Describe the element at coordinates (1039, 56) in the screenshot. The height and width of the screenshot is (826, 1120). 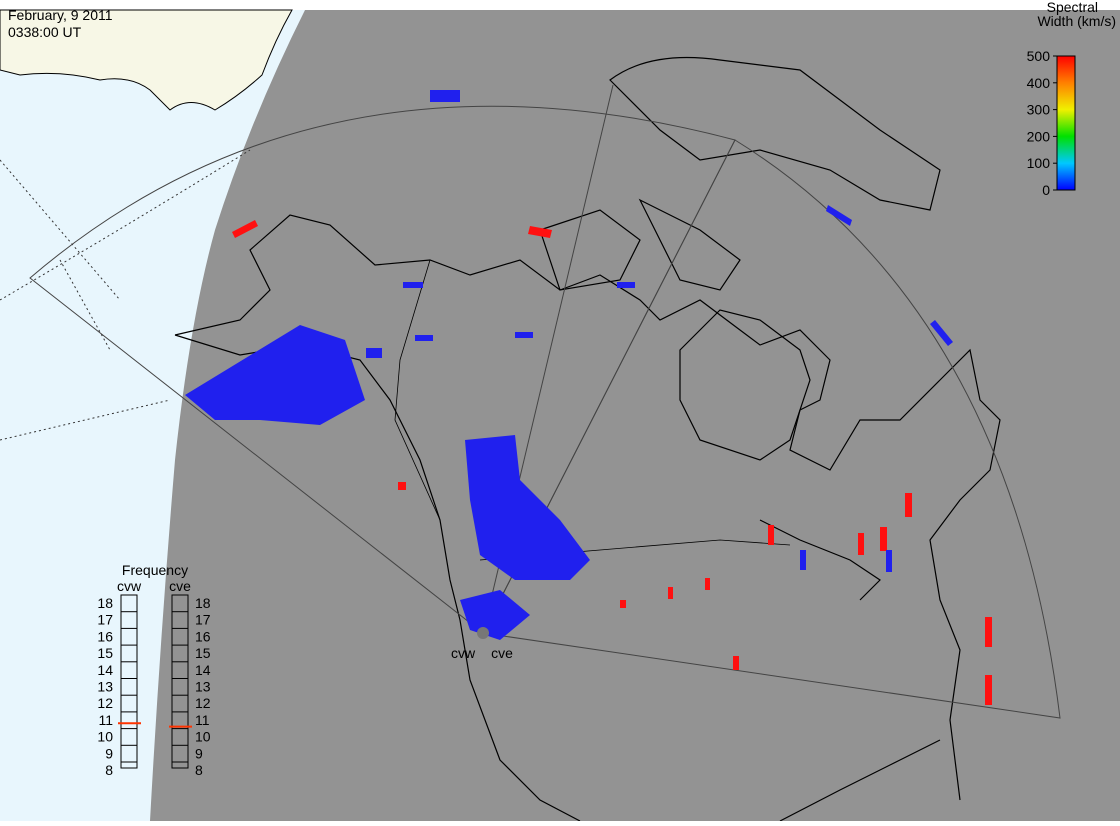
I see `colorbar-tick-label: 500` at that location.